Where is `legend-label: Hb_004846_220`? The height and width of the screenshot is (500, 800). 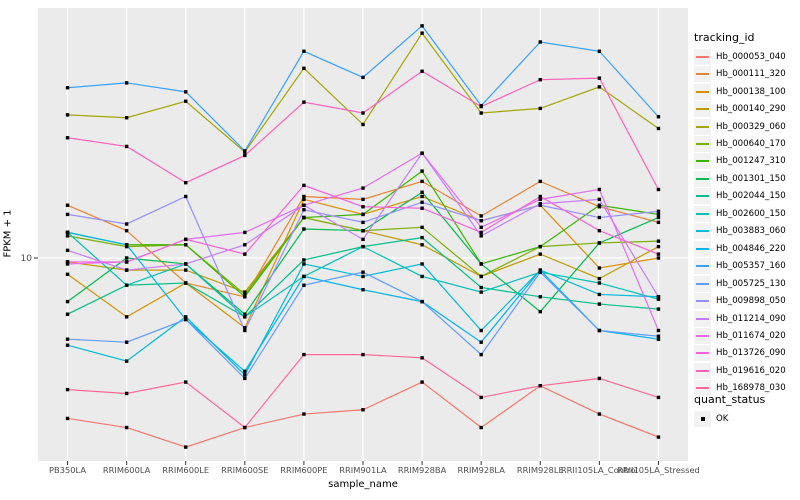 legend-label: Hb_004846_220 is located at coordinates (751, 248).